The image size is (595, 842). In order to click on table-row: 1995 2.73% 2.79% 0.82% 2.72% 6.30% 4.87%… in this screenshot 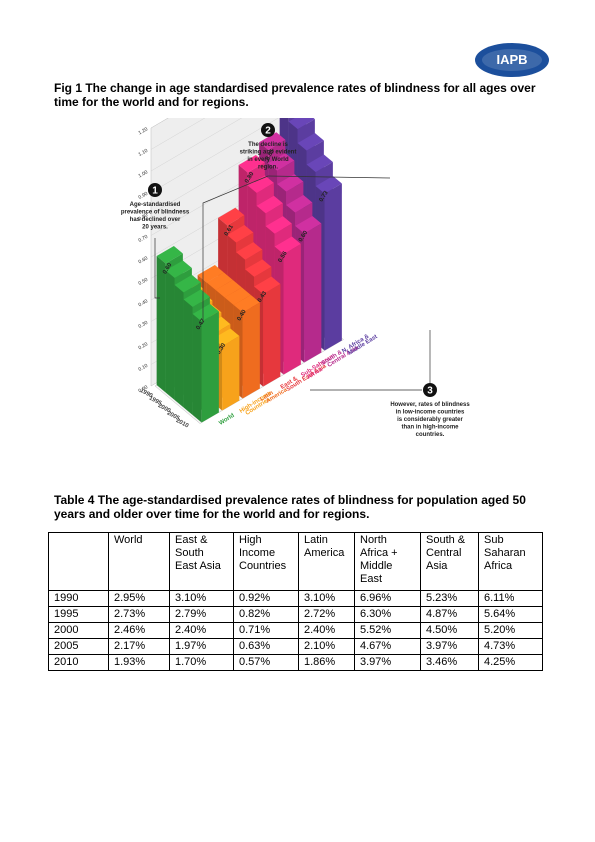, I will do `click(295, 614)`.